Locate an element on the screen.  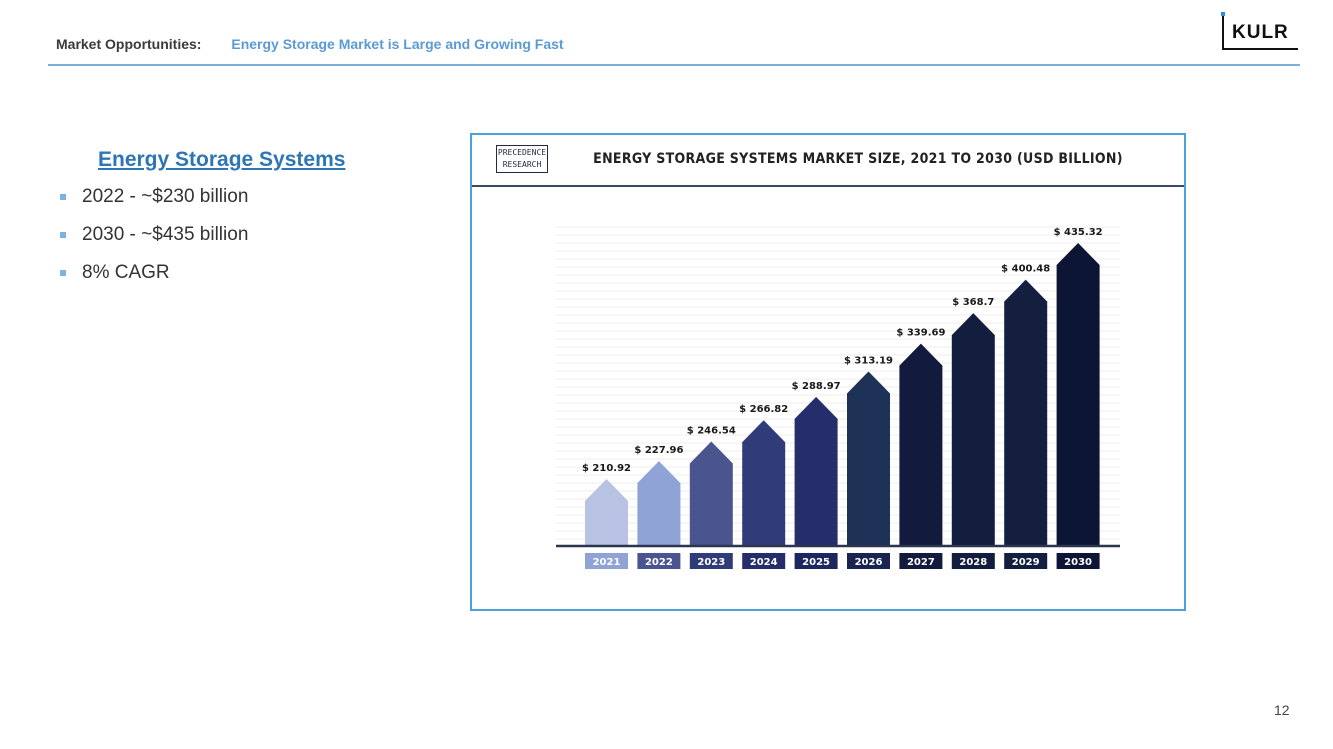
category-label-2022: 2022 is located at coordinates (659, 562).